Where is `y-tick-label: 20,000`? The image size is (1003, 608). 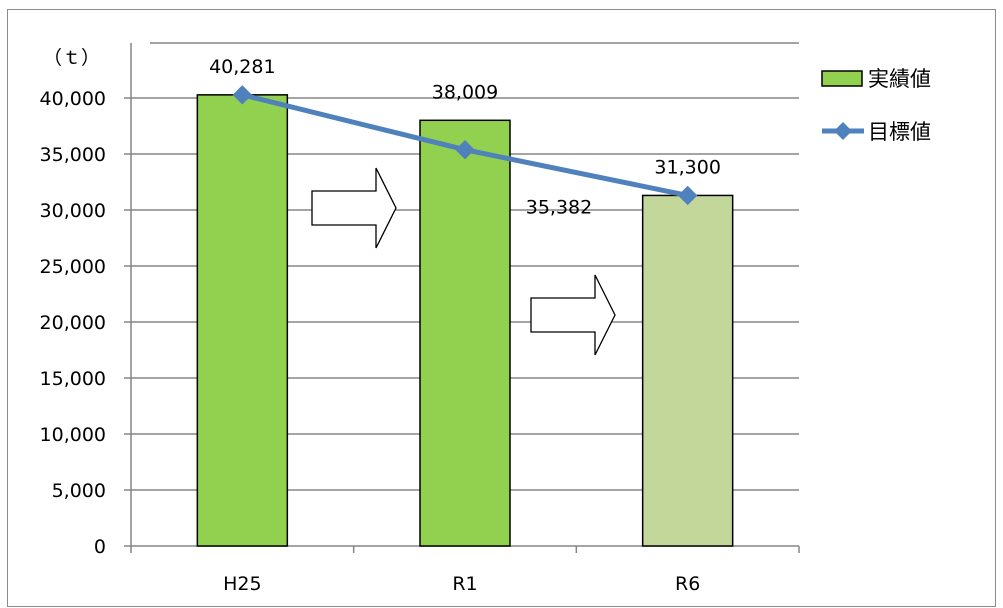
y-tick-label: 20,000 is located at coordinates (73, 323).